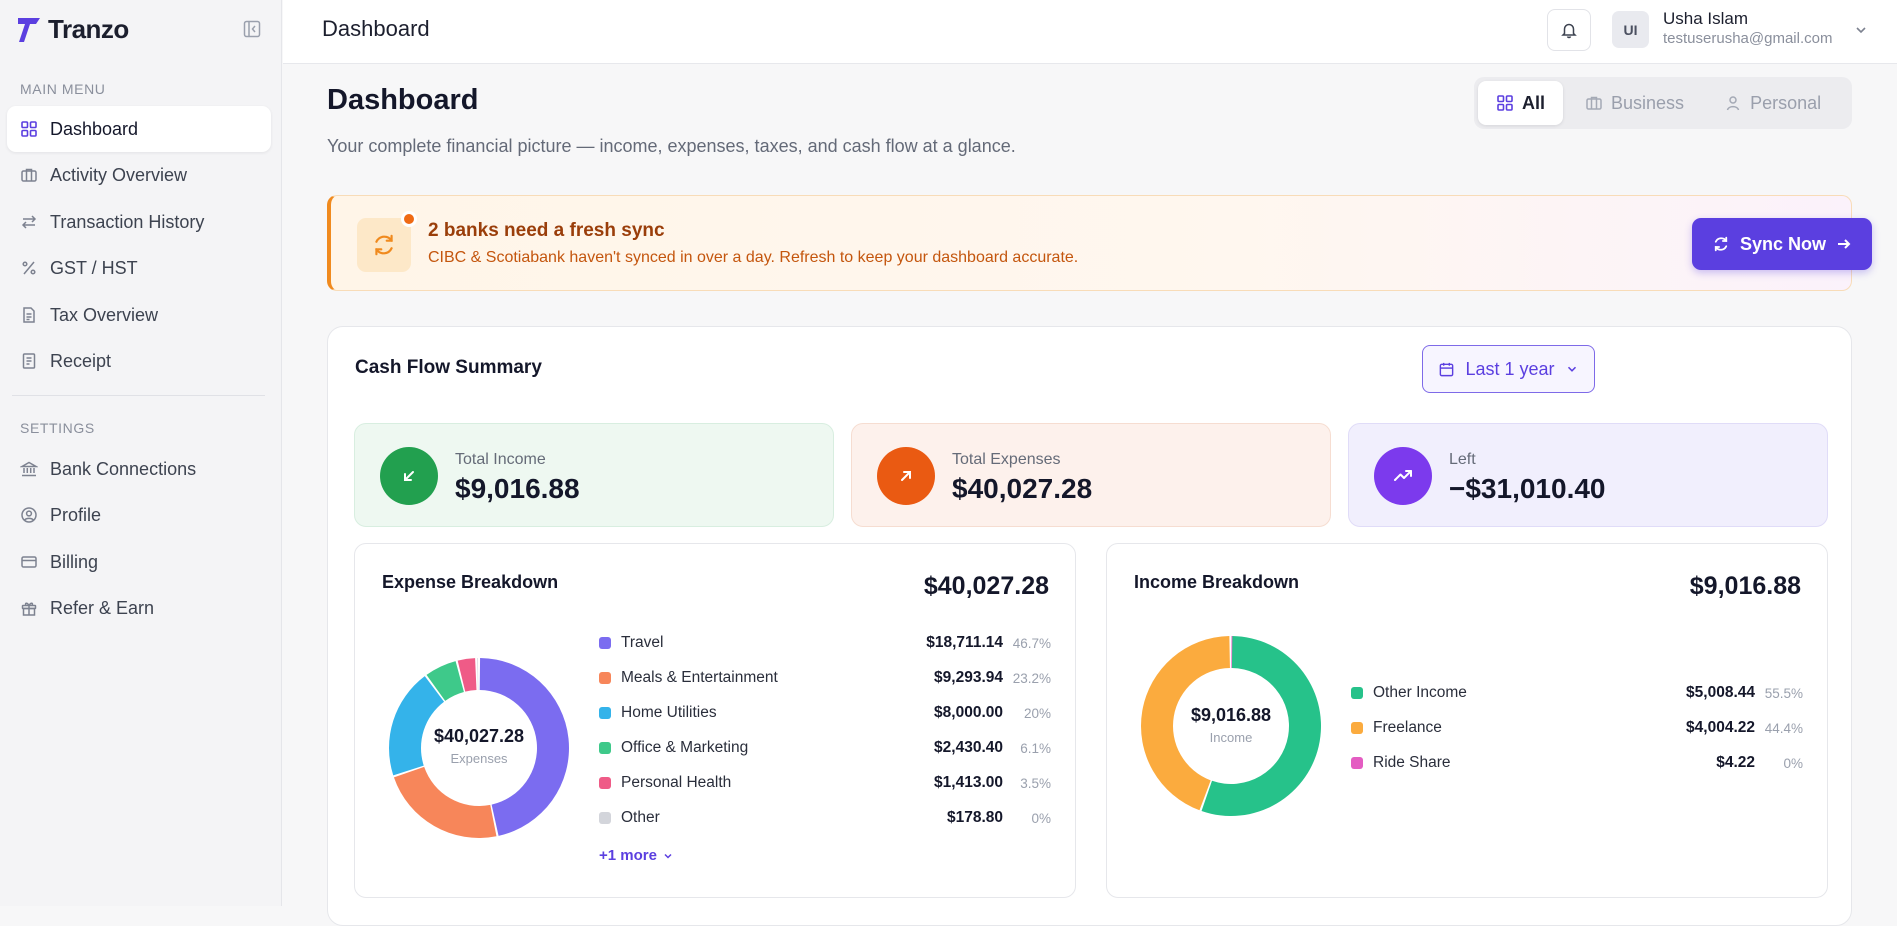 Image resolution: width=1897 pixels, height=926 pixels. What do you see at coordinates (1721, 244) in the screenshot?
I see `refresh-icon` at bounding box center [1721, 244].